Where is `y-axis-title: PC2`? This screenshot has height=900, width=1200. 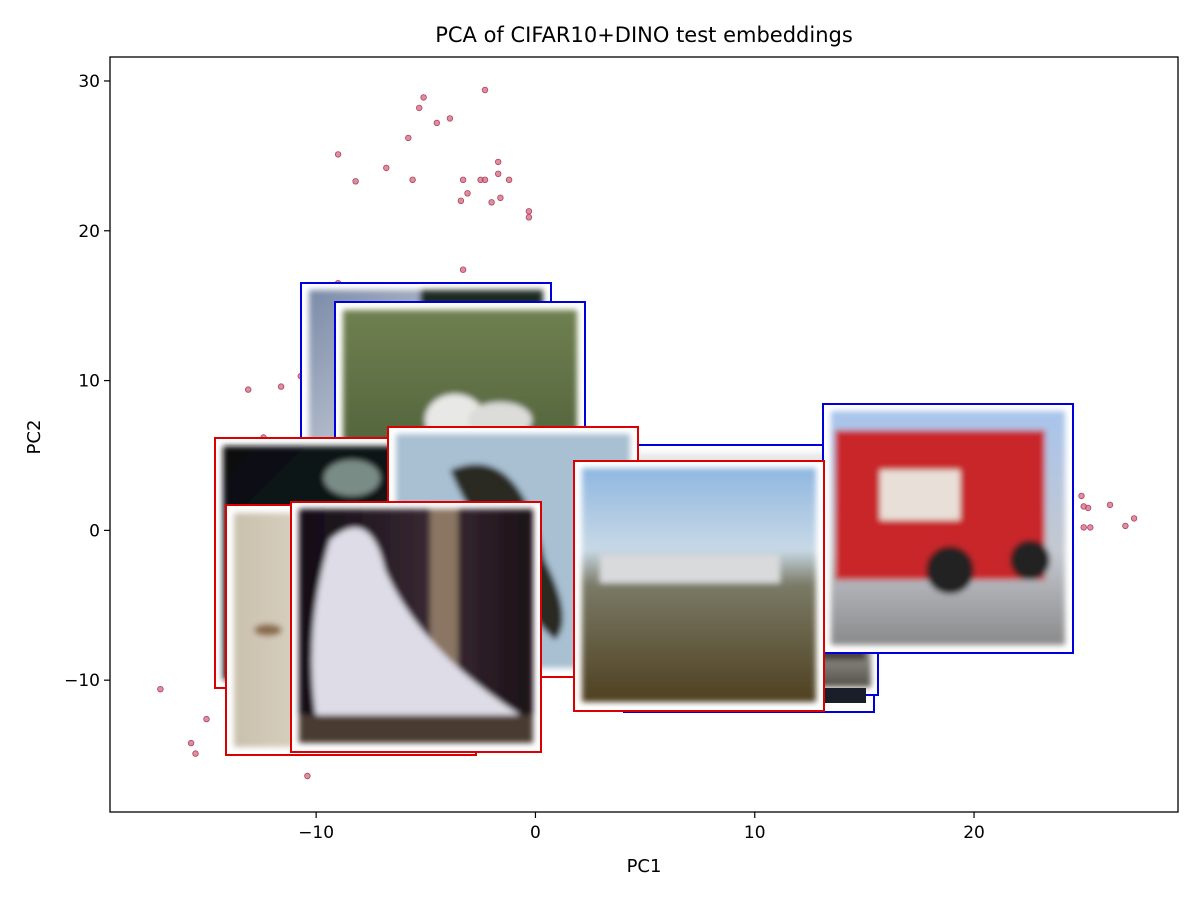 y-axis-title: PC2 is located at coordinates (34, 437).